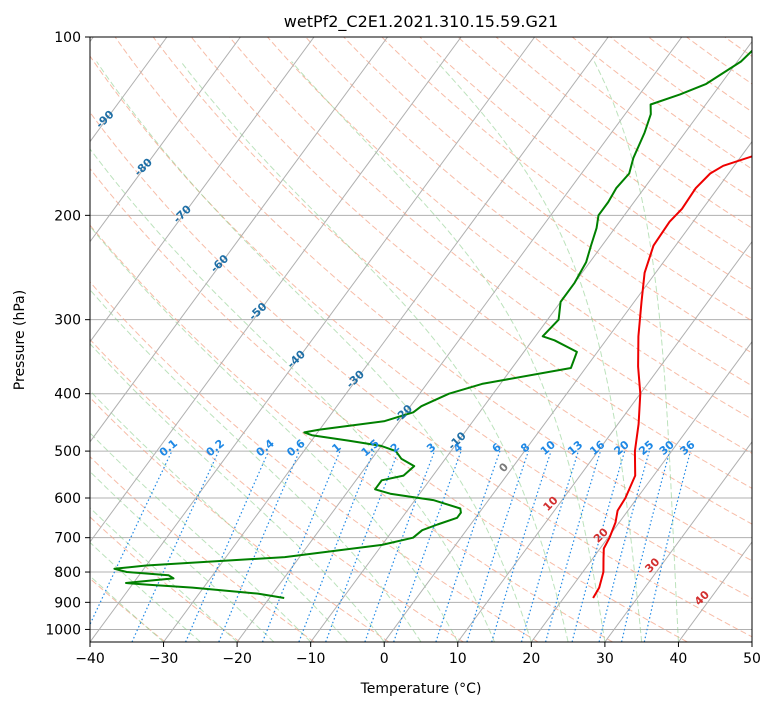  Describe the element at coordinates (67, 573) in the screenshot. I see `y-tick-label: 800` at that location.